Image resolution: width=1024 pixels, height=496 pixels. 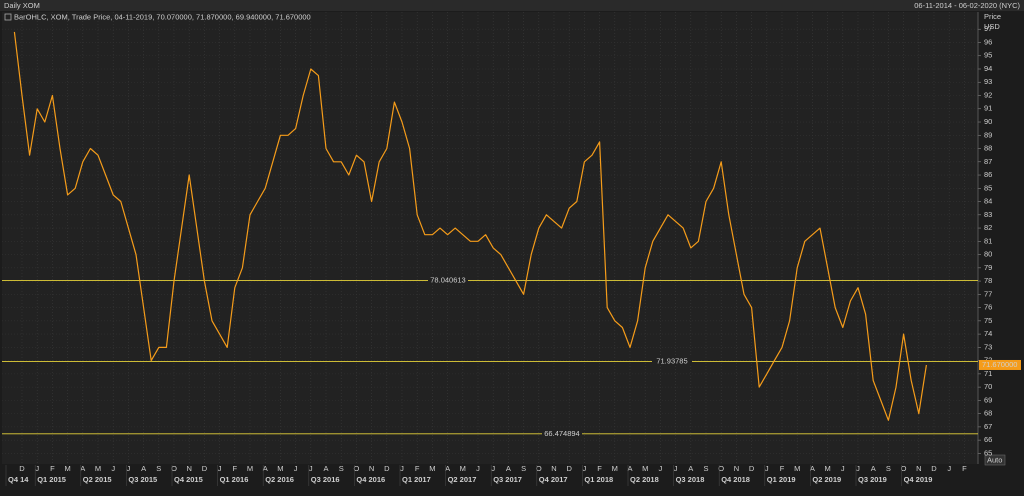 I want to click on y-tick-label: 71, so click(x=988, y=373).